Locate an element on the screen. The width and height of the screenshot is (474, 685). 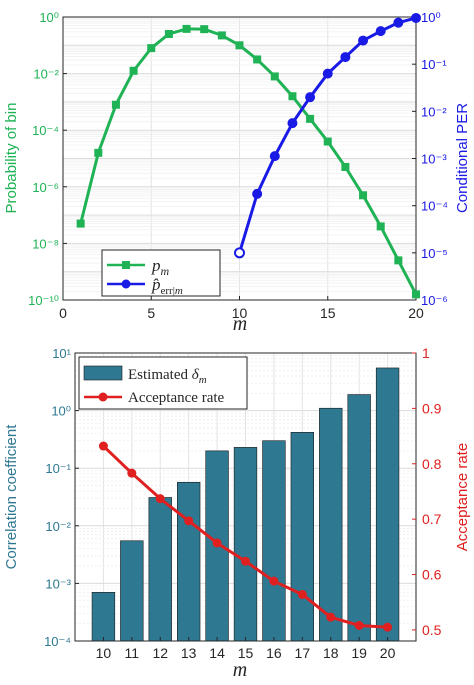
top-yl-tick-label: 10⁻¹⁰ is located at coordinates (43, 300).